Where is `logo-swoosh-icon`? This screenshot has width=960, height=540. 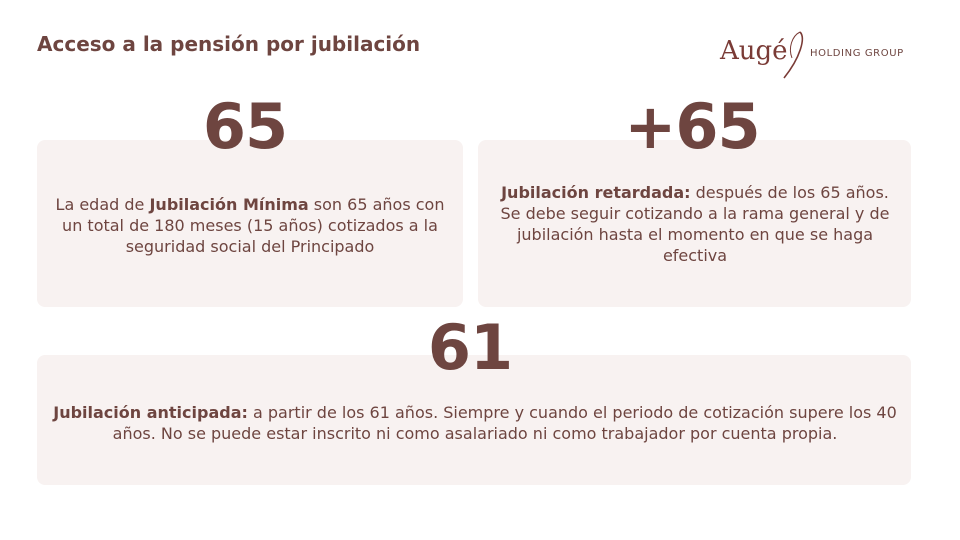 logo-swoosh-icon is located at coordinates (793, 55).